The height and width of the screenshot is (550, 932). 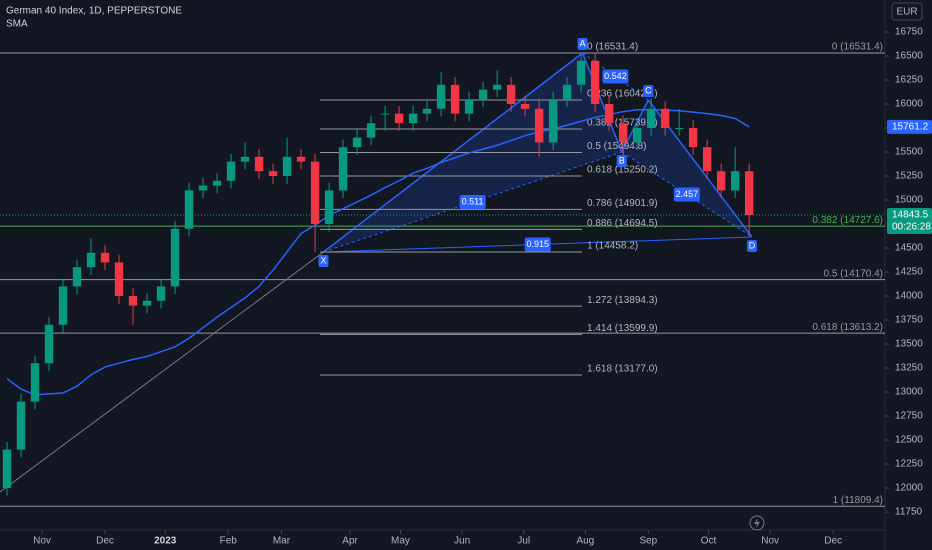 I want to click on x-tick-label: Jun, so click(x=462, y=541).